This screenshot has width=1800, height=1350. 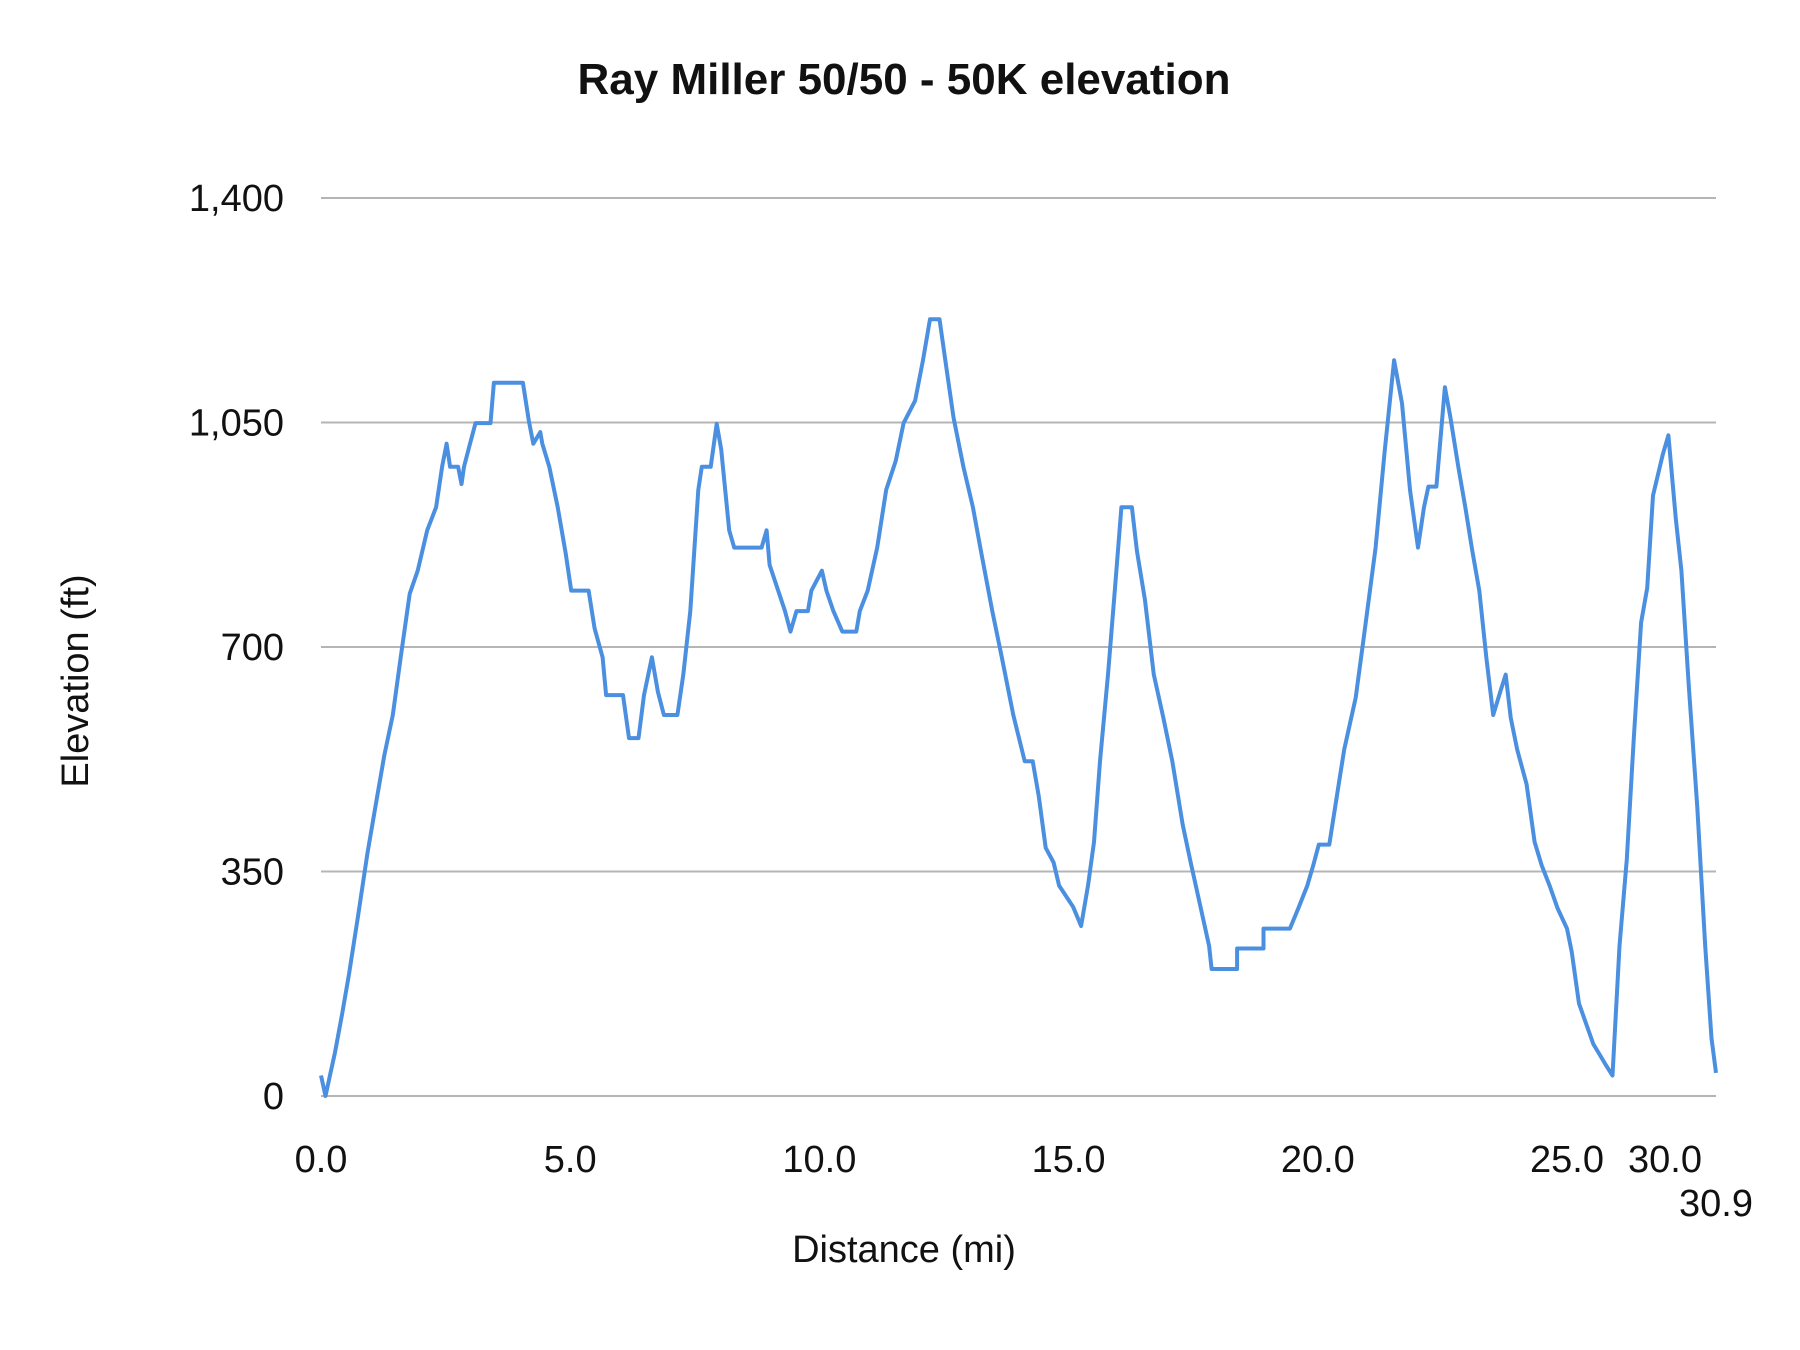 I want to click on x-tick-label: 15.0, so click(x=1069, y=1160).